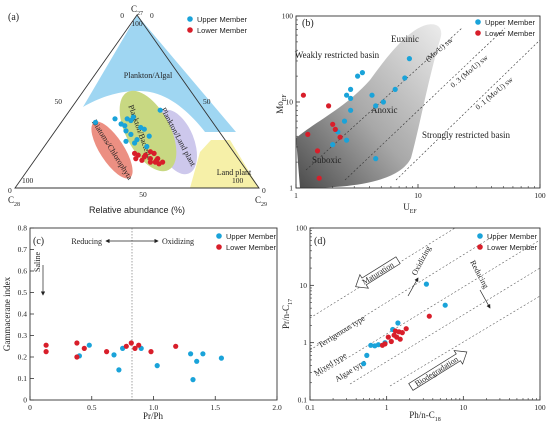  What do you see at coordinates (23, 249) in the screenshot?
I see `y-tick-label: 0.7` at bounding box center [23, 249].